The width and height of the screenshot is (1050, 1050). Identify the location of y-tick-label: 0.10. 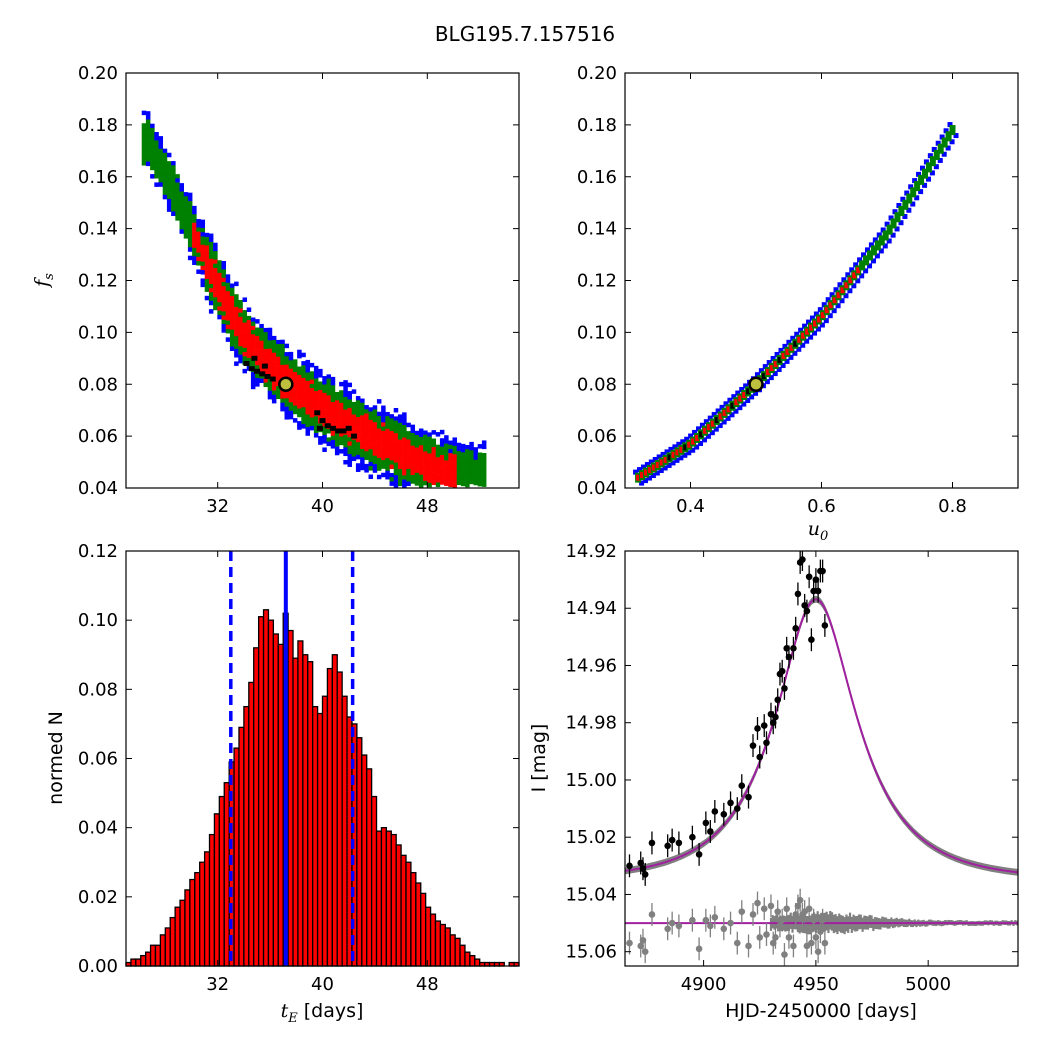
(597, 332).